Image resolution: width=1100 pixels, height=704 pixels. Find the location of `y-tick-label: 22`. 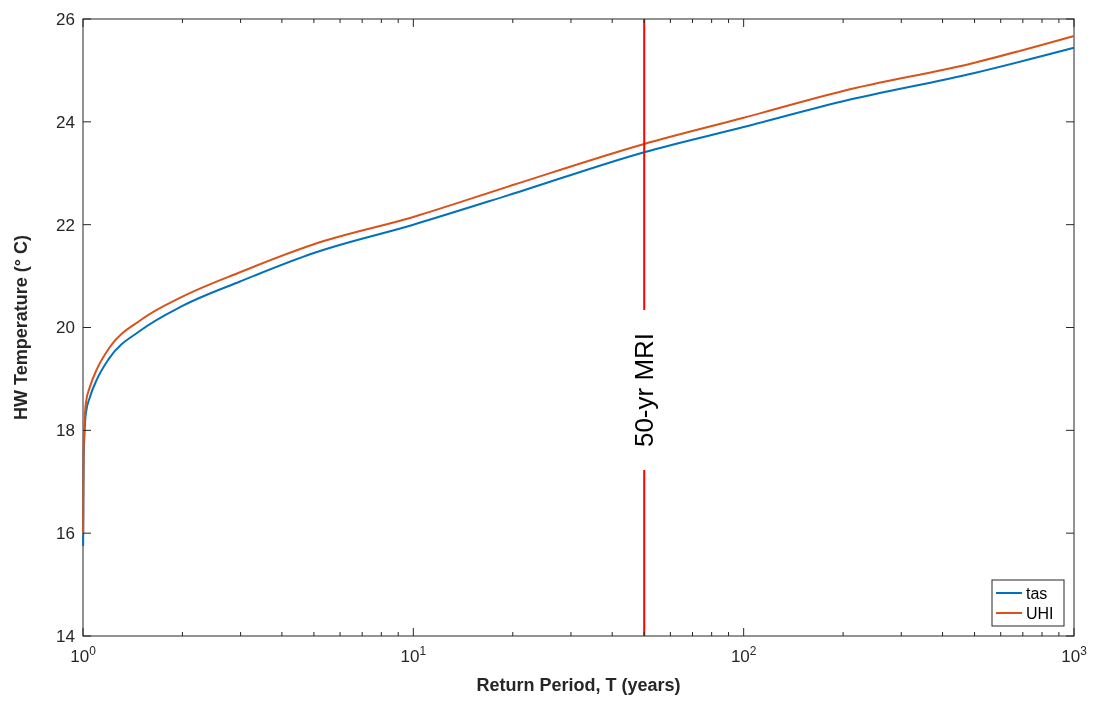

y-tick-label: 22 is located at coordinates (65, 225).